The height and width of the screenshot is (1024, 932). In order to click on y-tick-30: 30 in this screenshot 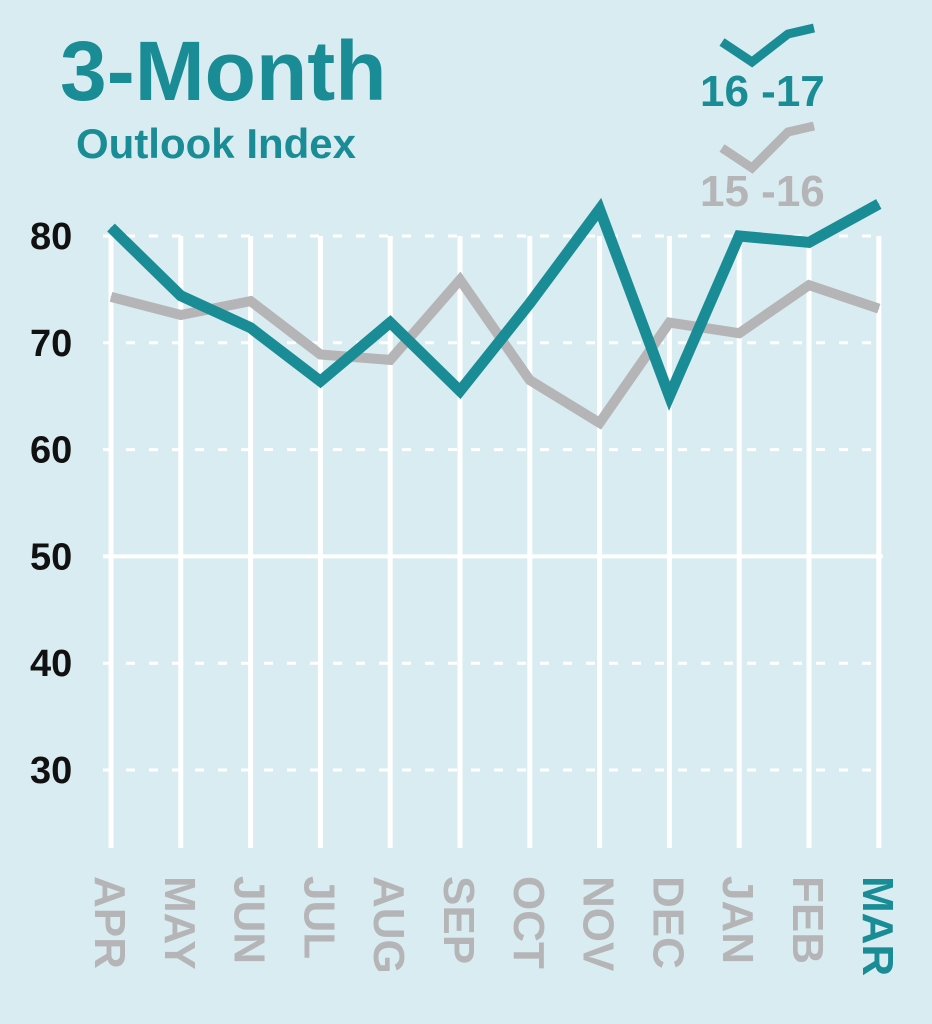, I will do `click(51, 771)`.